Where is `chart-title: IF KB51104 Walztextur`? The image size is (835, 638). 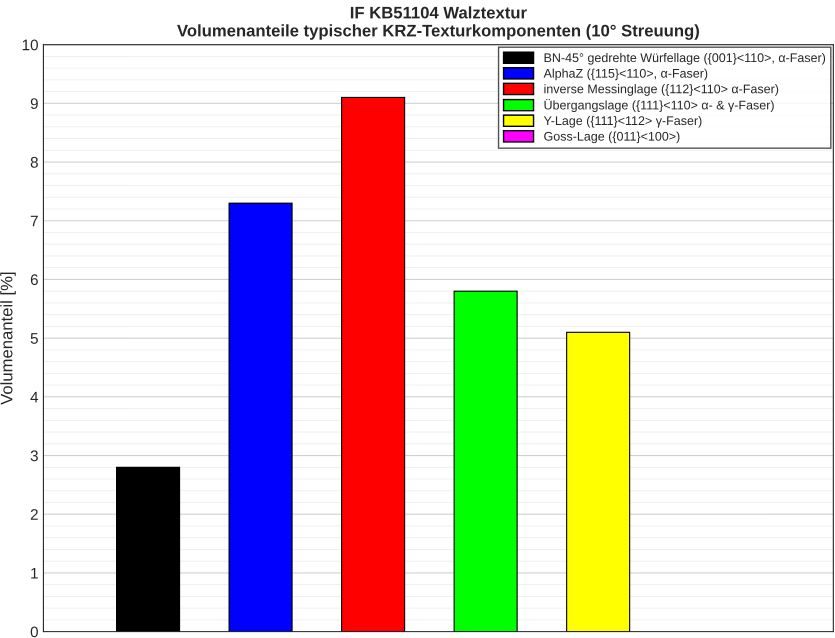 chart-title: IF KB51104 Walztextur is located at coordinates (438, 12).